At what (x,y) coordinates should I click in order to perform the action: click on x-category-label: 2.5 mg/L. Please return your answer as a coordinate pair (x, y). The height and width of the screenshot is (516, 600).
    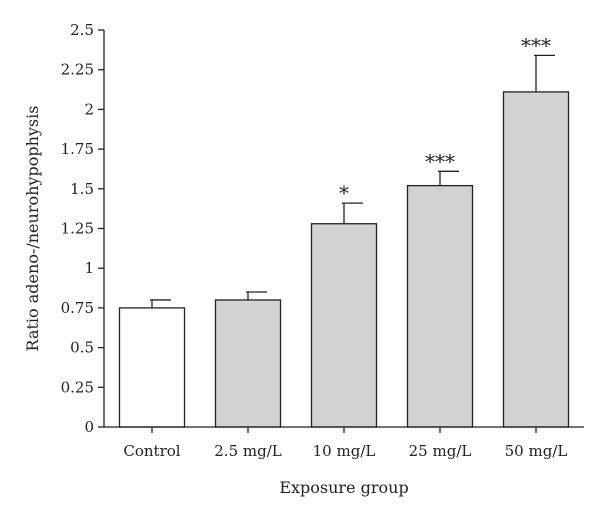
    Looking at the image, I should click on (248, 451).